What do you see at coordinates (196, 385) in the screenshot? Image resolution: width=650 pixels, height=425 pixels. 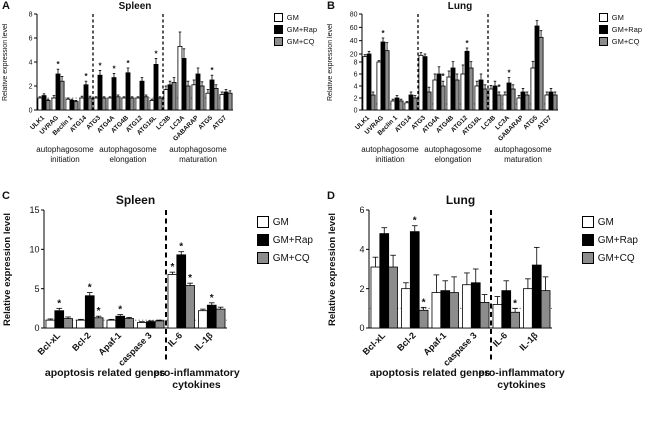 I see `group-label: cytokines` at bounding box center [196, 385].